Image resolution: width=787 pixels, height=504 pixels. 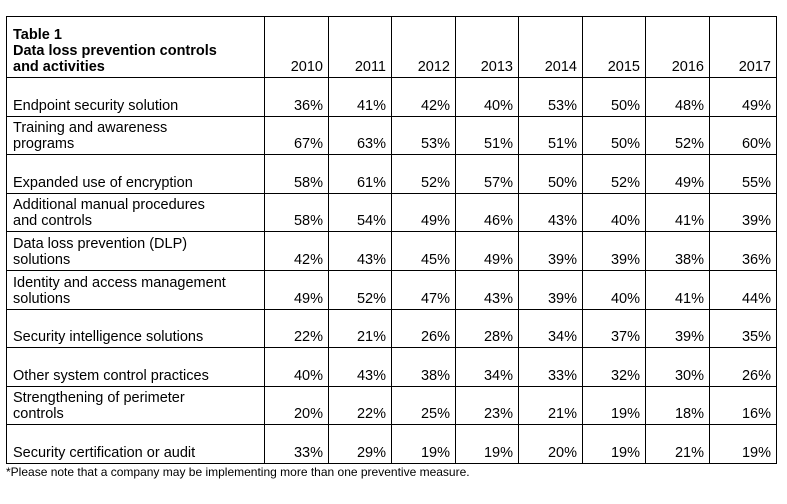 What do you see at coordinates (296, 251) in the screenshot?
I see `value-cell: 42%` at bounding box center [296, 251].